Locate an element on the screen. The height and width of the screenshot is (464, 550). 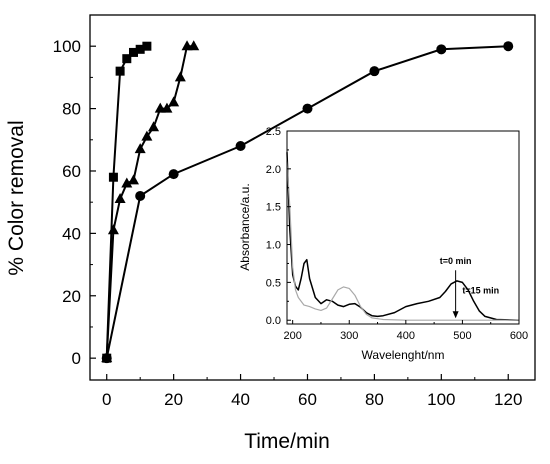
inset-y-tick-label: 0.0 is located at coordinates (273, 321).